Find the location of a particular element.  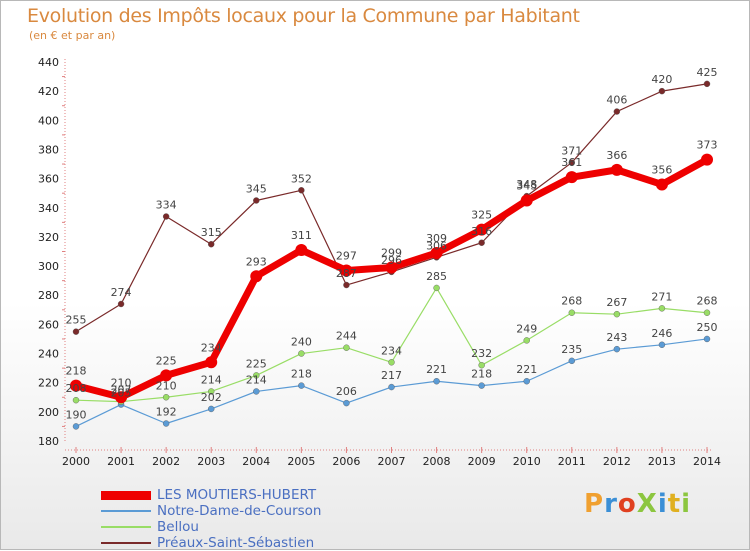

data-label: 274 is located at coordinates (121, 292).